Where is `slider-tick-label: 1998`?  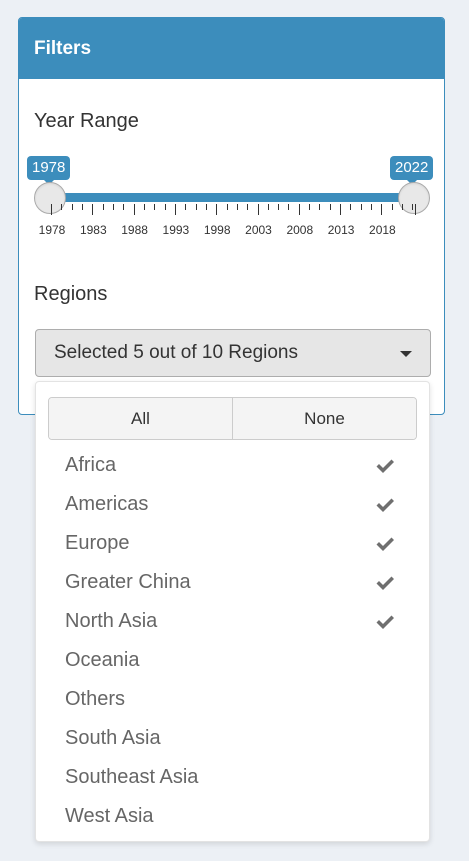 slider-tick-label: 1998 is located at coordinates (217, 230).